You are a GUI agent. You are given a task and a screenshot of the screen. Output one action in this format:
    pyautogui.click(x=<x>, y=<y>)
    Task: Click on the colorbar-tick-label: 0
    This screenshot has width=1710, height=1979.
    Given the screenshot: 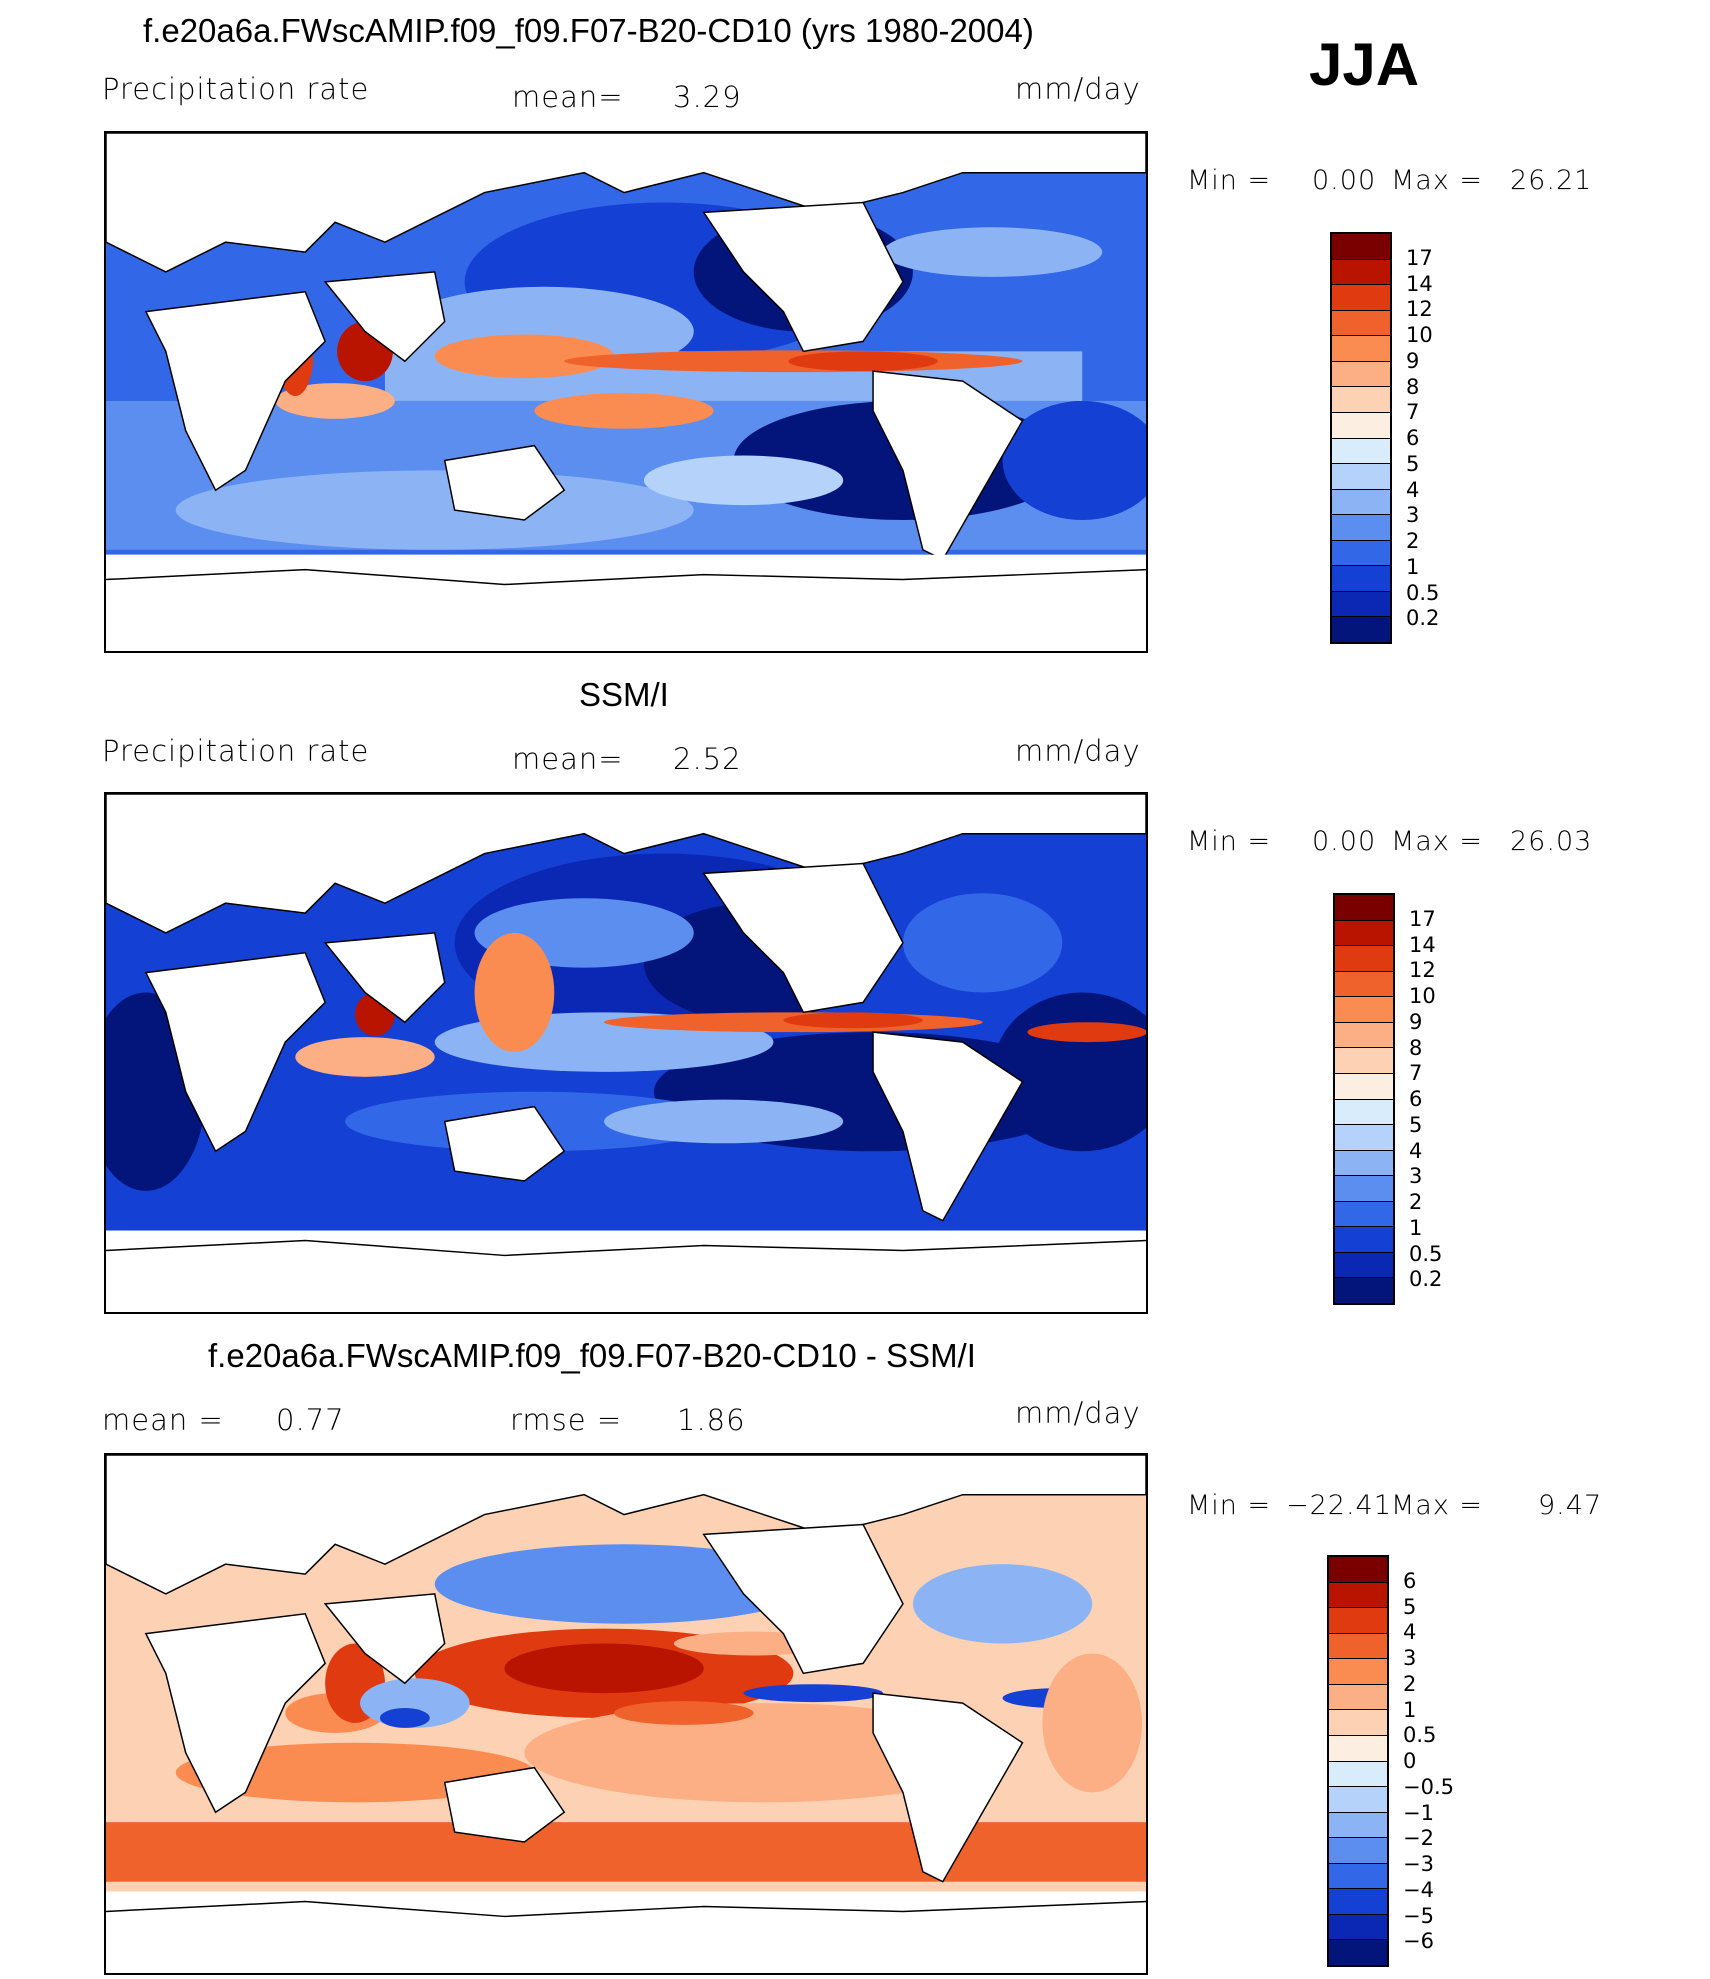 What is the action you would take?
    pyautogui.click(x=1410, y=1761)
    